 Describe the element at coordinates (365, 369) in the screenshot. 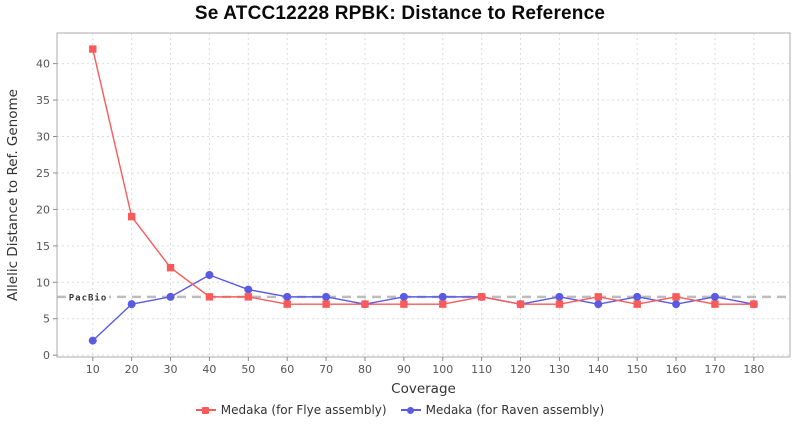

I see `svg-text: 80` at that location.